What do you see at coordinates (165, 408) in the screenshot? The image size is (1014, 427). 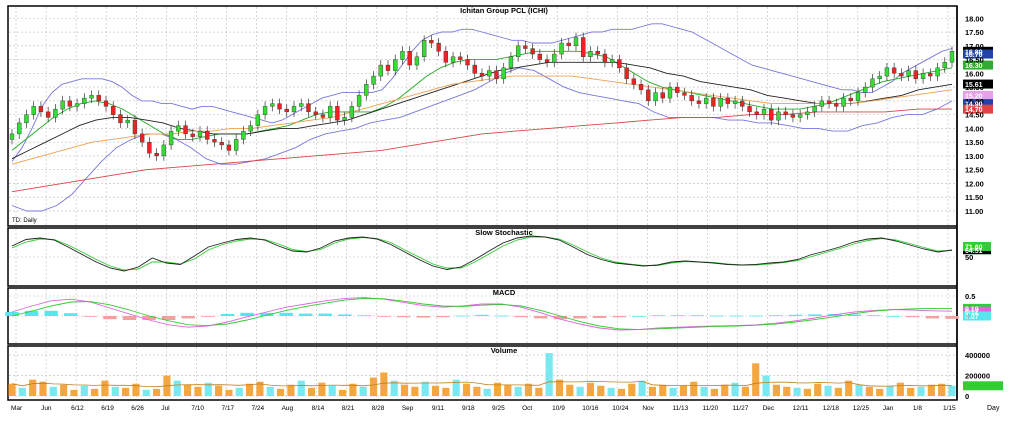 I see `x-tick-label: Jul` at bounding box center [165, 408].